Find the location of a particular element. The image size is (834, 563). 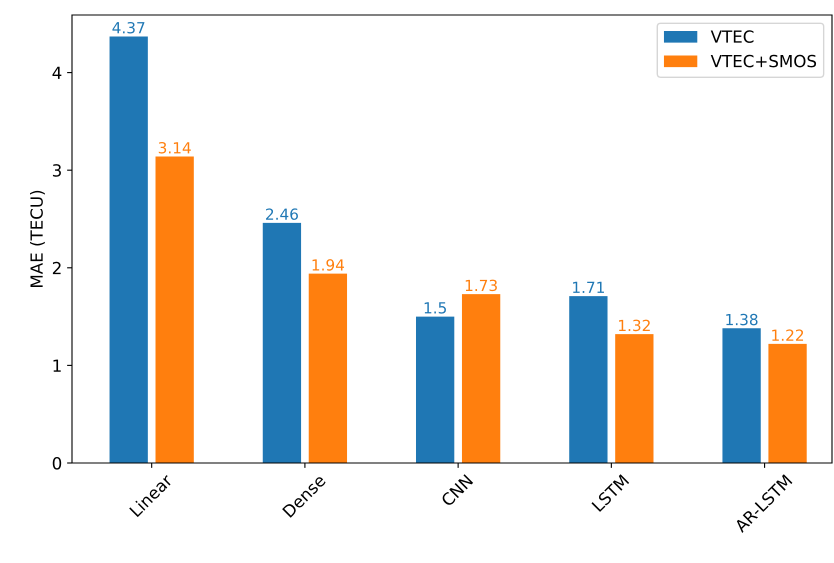

y-tick-label: 2 is located at coordinates (56, 268).